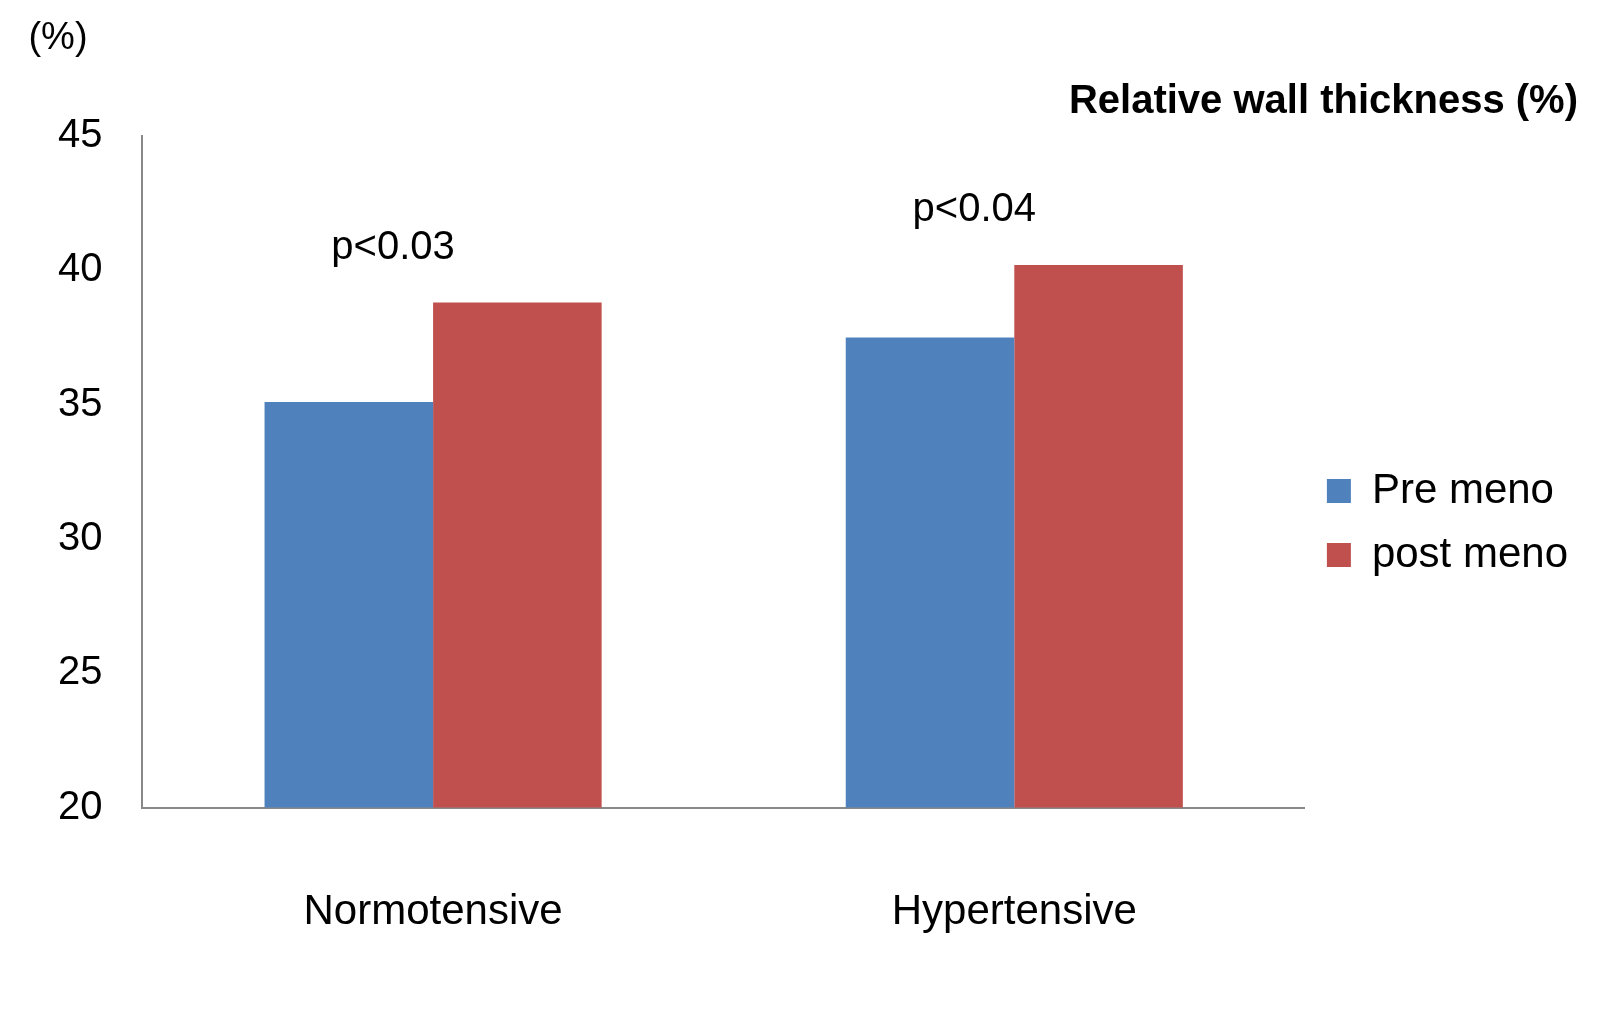 This screenshot has height=1029, width=1616. I want to click on x-tick-label: Hypertensive, so click(1014, 910).